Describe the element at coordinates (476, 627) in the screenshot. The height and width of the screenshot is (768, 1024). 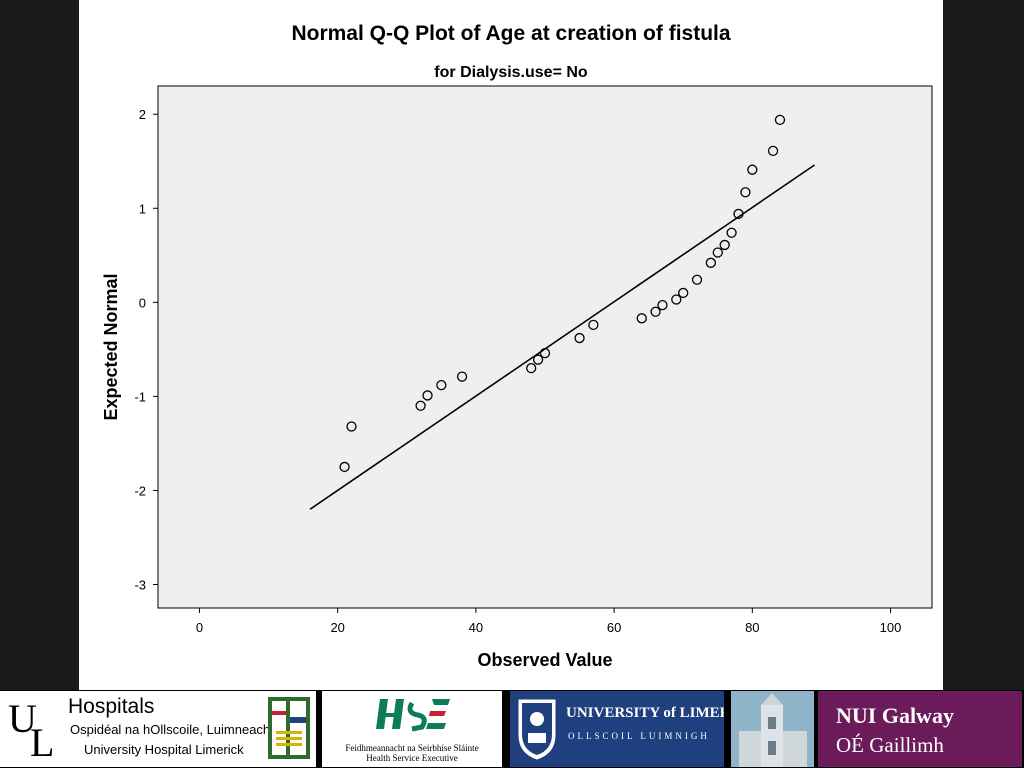
I see `x-tick-label: 40` at that location.